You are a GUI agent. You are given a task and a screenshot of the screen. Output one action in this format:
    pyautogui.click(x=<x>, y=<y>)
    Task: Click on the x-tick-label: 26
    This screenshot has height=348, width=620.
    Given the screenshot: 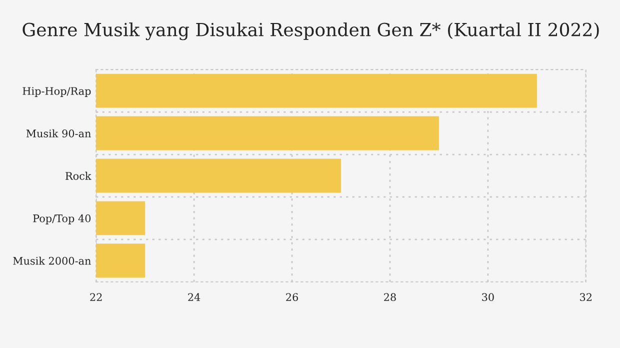 What is the action you would take?
    pyautogui.click(x=292, y=297)
    